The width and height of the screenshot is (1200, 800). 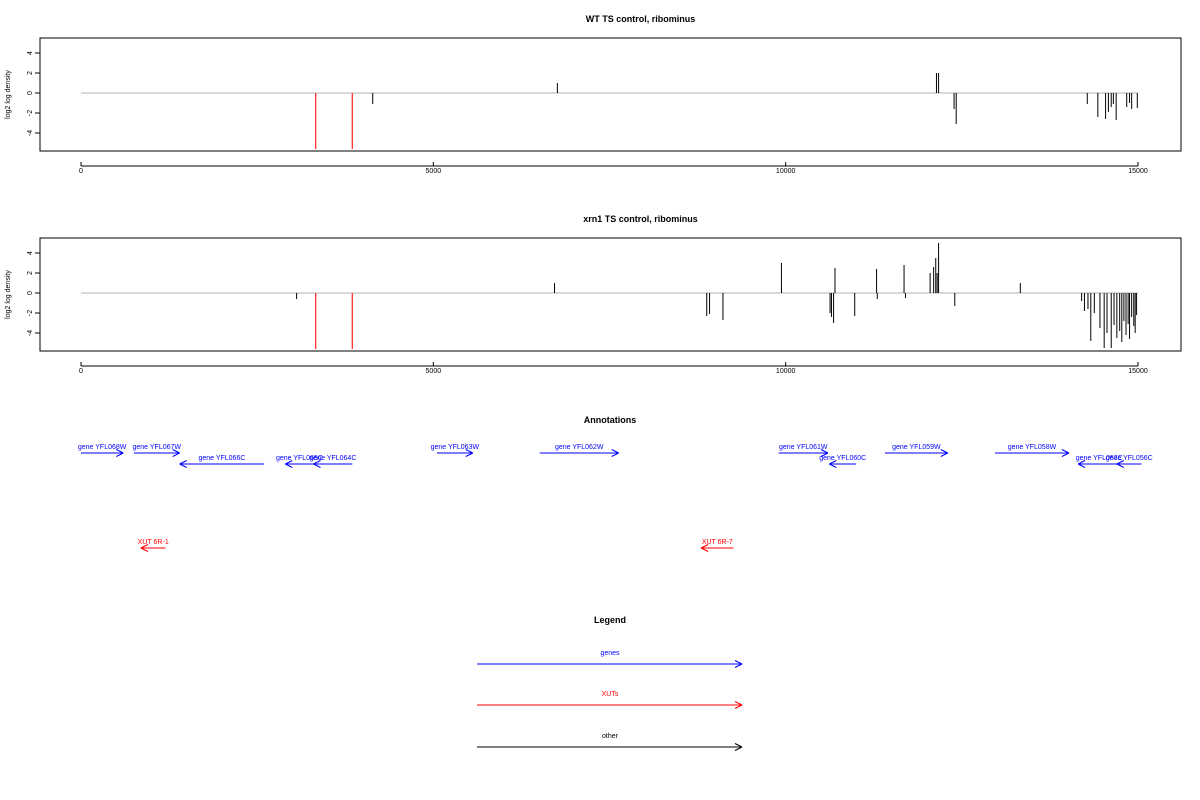 I want to click on chart-title: xrn1 TS control, ribominus, so click(x=640, y=219).